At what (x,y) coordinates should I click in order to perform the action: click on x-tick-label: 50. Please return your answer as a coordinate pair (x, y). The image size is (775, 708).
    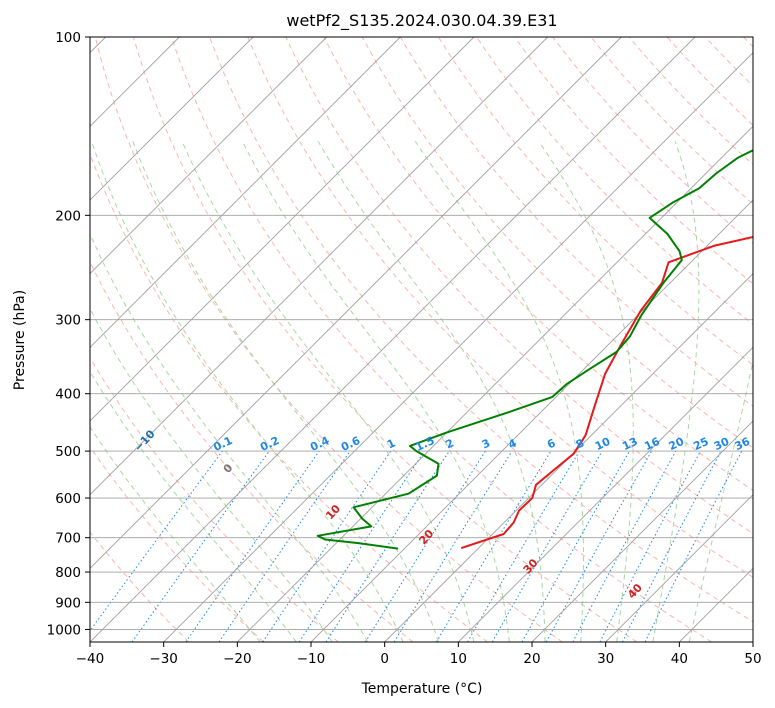
    Looking at the image, I should click on (752, 659).